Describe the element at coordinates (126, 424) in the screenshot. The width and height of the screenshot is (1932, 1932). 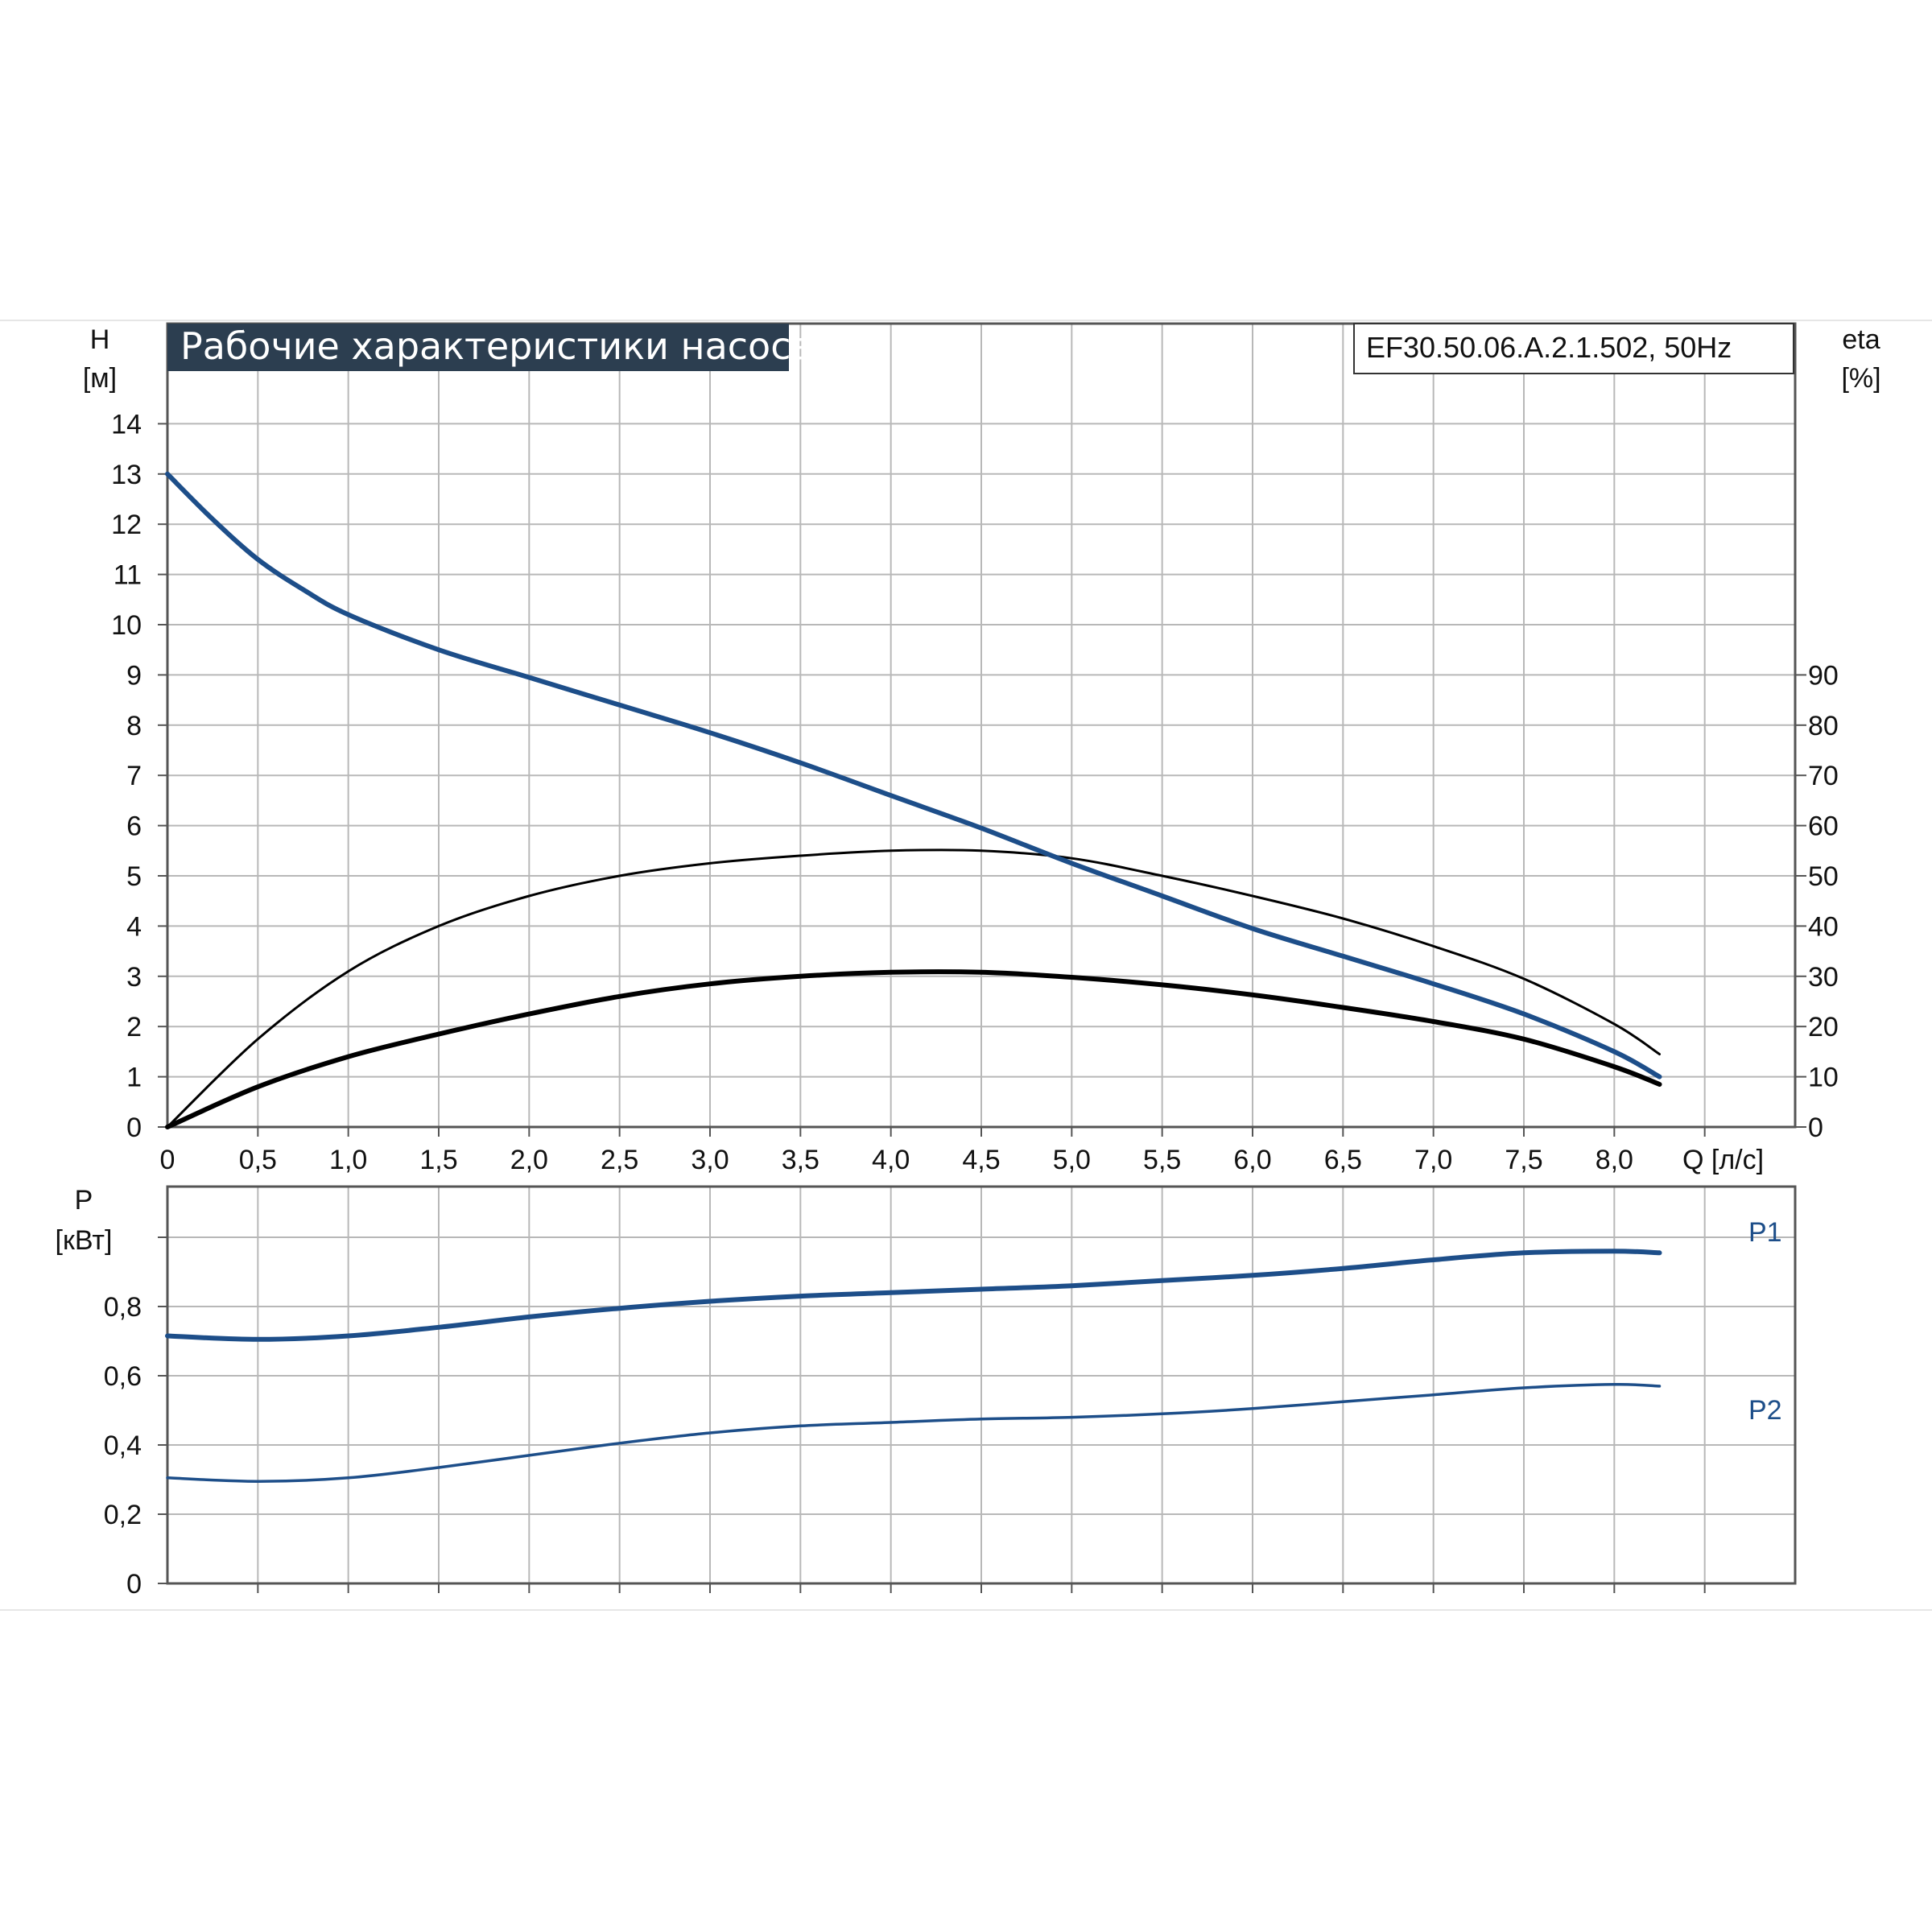
I see `h-tick-label: 14` at that location.